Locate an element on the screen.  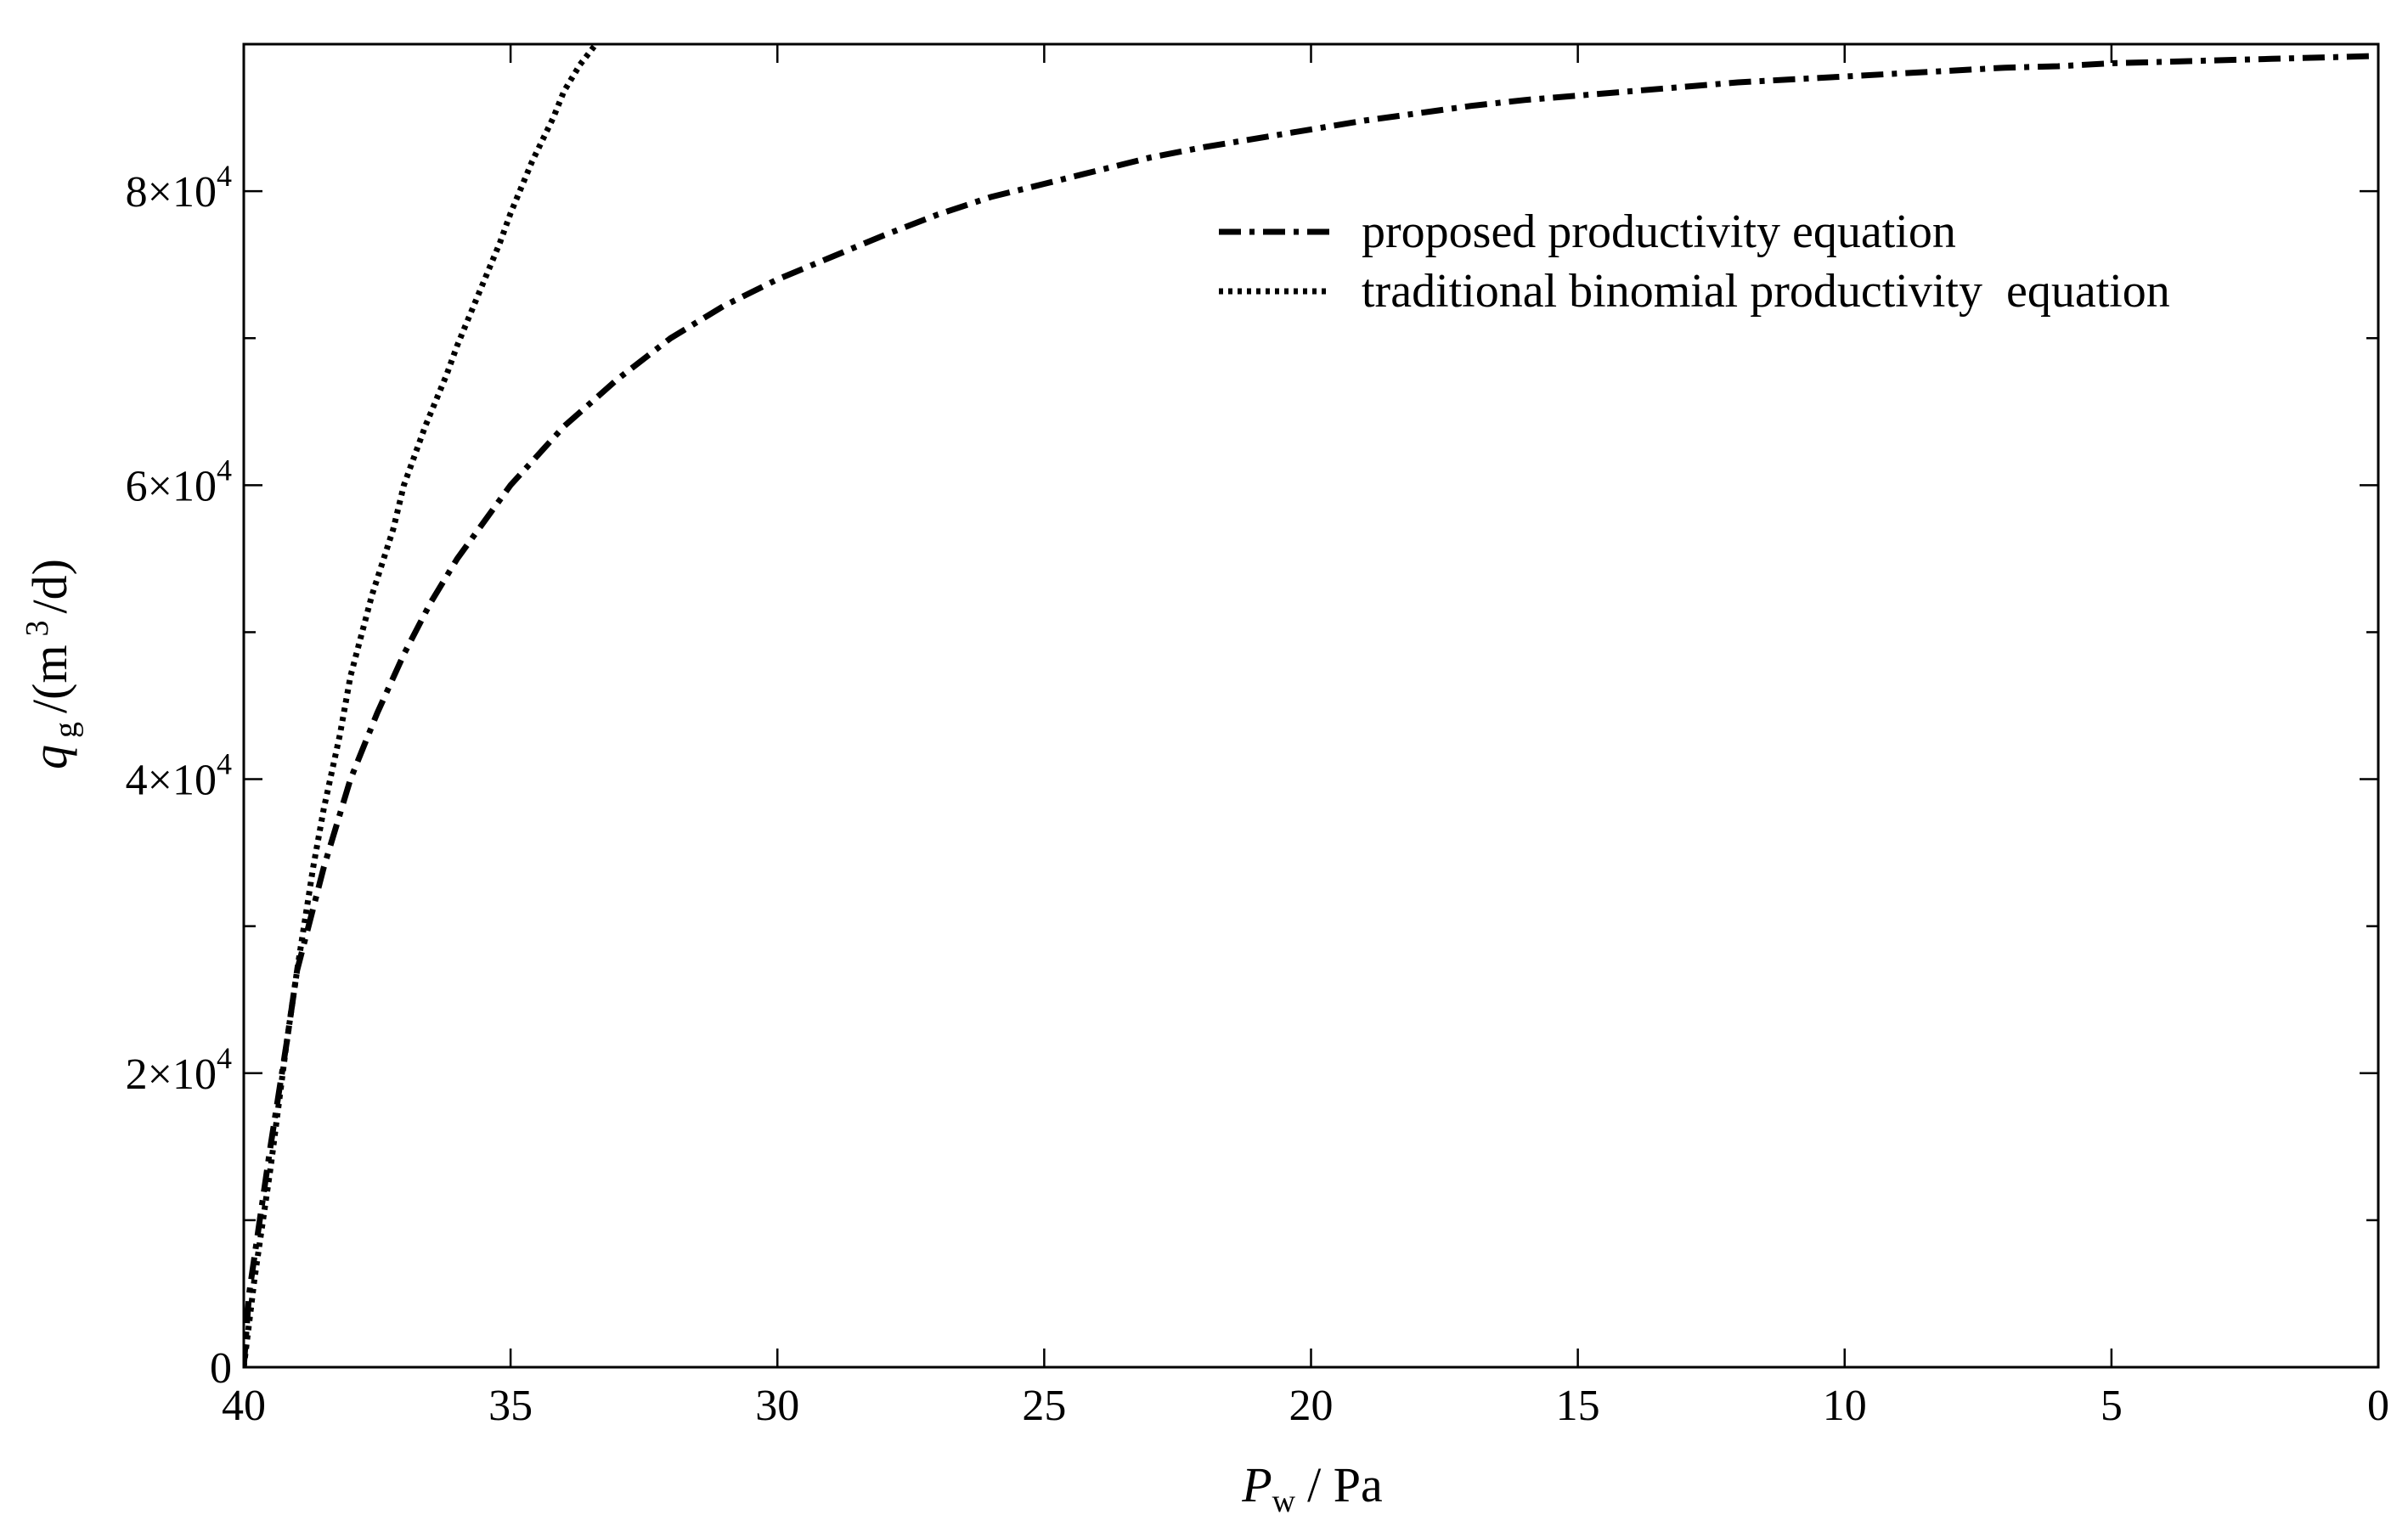
x-tick-label: 25 is located at coordinates (1044, 1406).